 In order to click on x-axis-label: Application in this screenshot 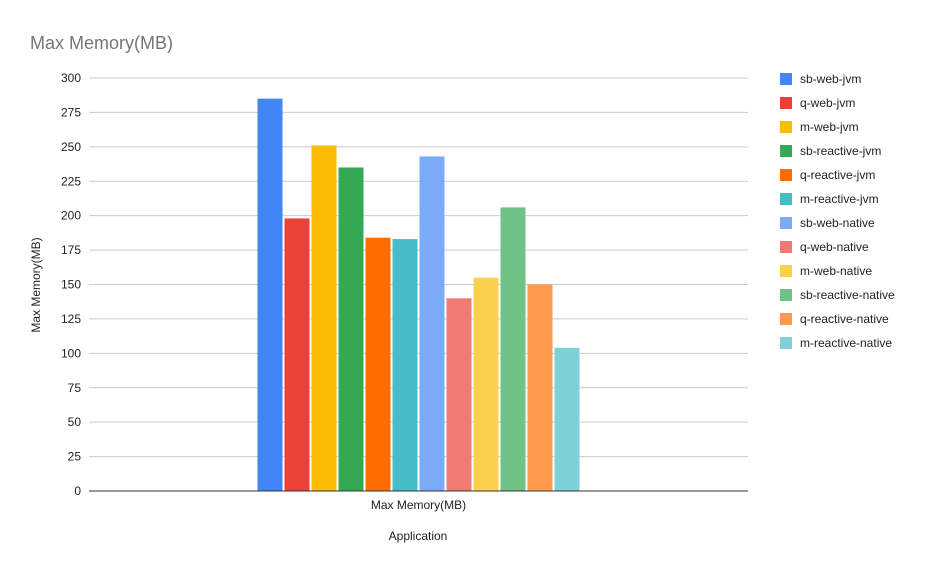, I will do `click(418, 536)`.